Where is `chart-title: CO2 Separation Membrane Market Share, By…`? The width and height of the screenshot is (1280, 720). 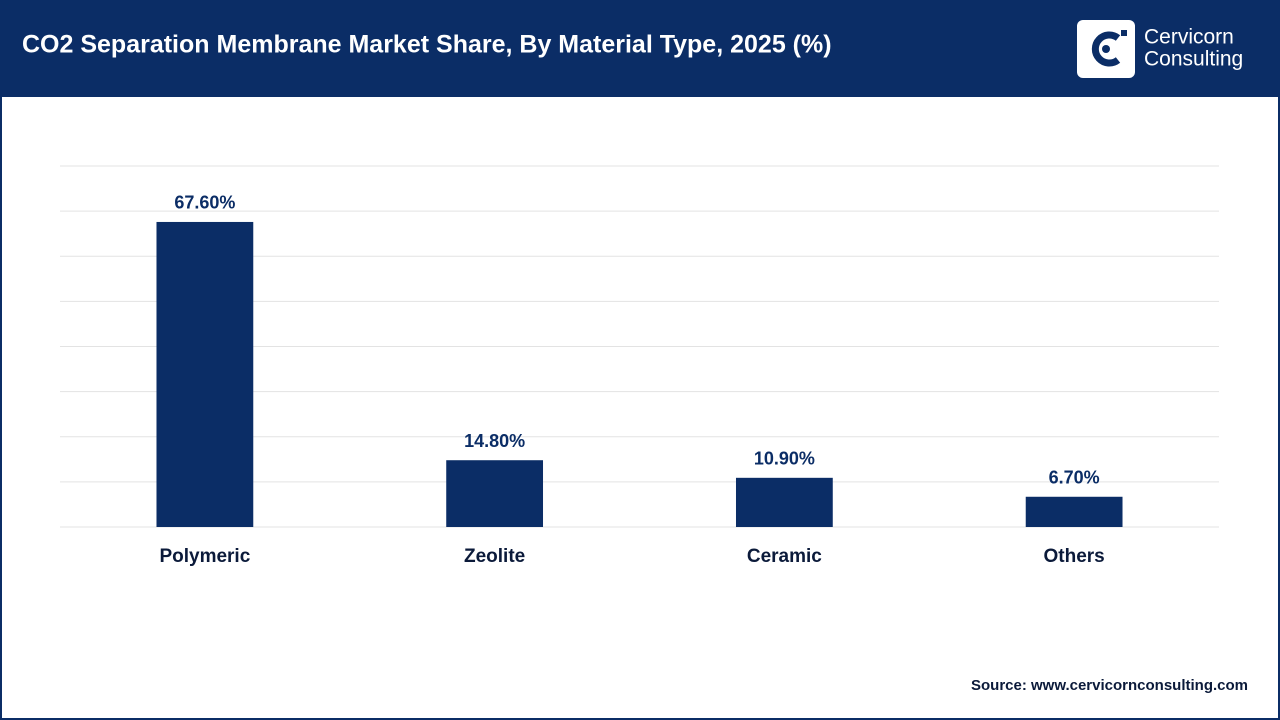 chart-title: CO2 Separation Membrane Market Share, By… is located at coordinates (427, 45).